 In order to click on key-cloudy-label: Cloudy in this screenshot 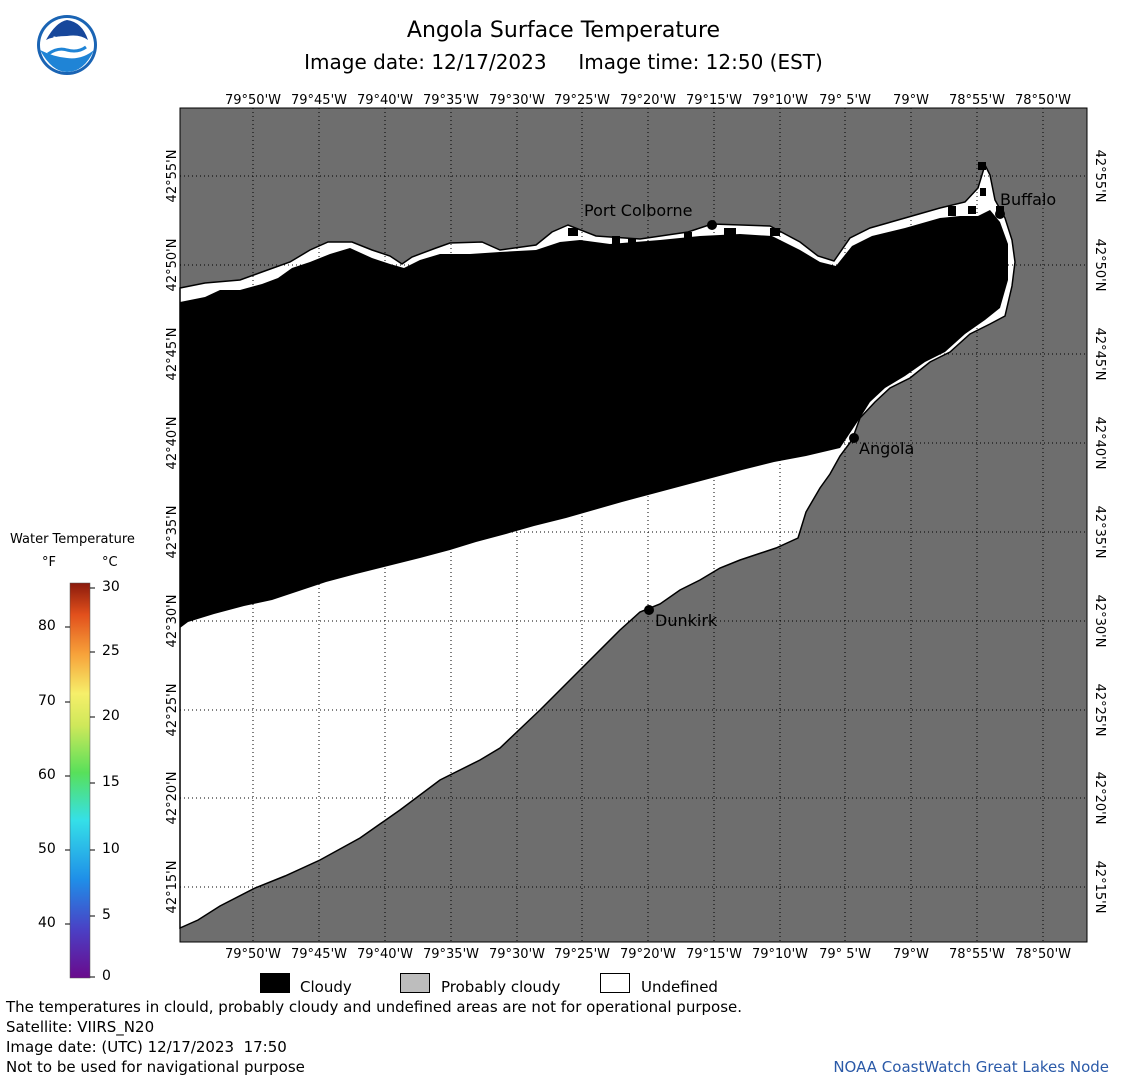, I will do `click(326, 987)`.